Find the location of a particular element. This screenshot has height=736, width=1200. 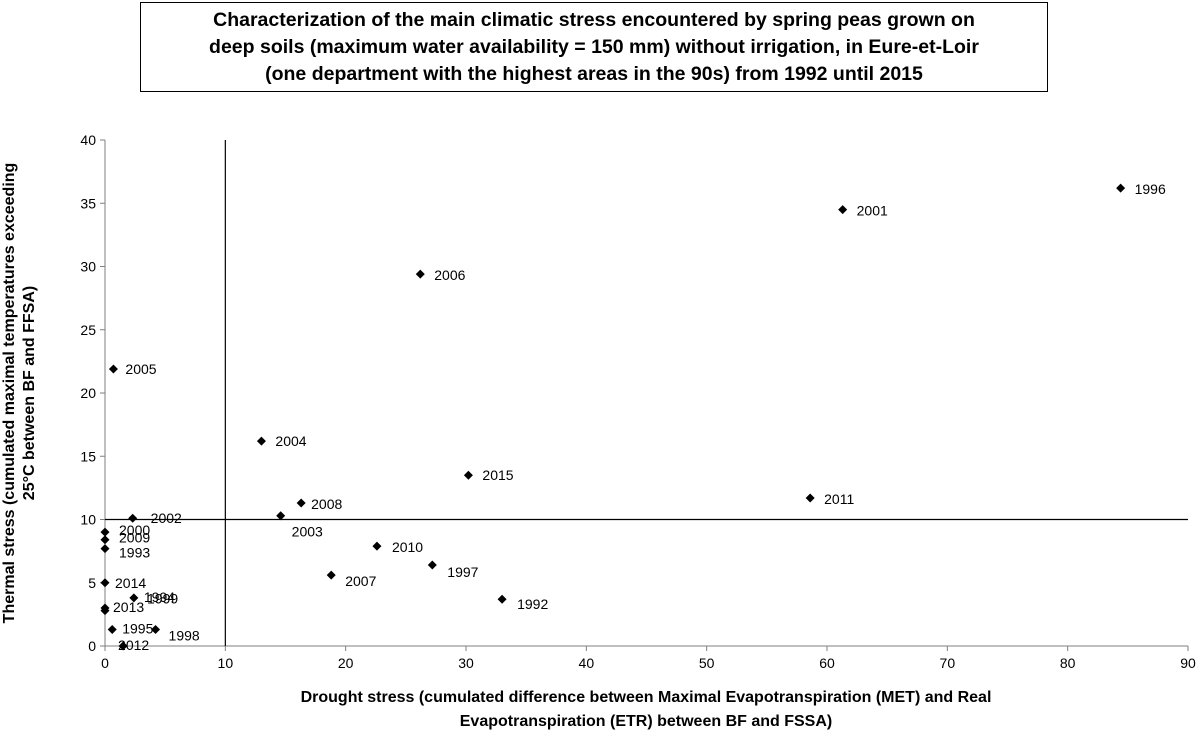

data-point-2008 is located at coordinates (301, 503).